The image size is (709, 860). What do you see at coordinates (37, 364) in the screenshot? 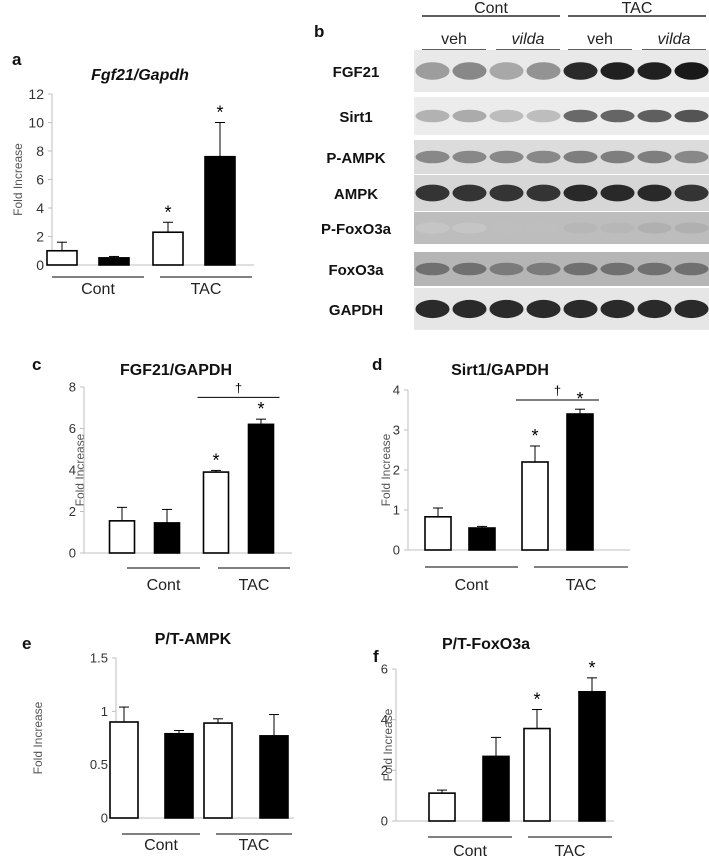
I see `panel-letter-c: c` at bounding box center [37, 364].